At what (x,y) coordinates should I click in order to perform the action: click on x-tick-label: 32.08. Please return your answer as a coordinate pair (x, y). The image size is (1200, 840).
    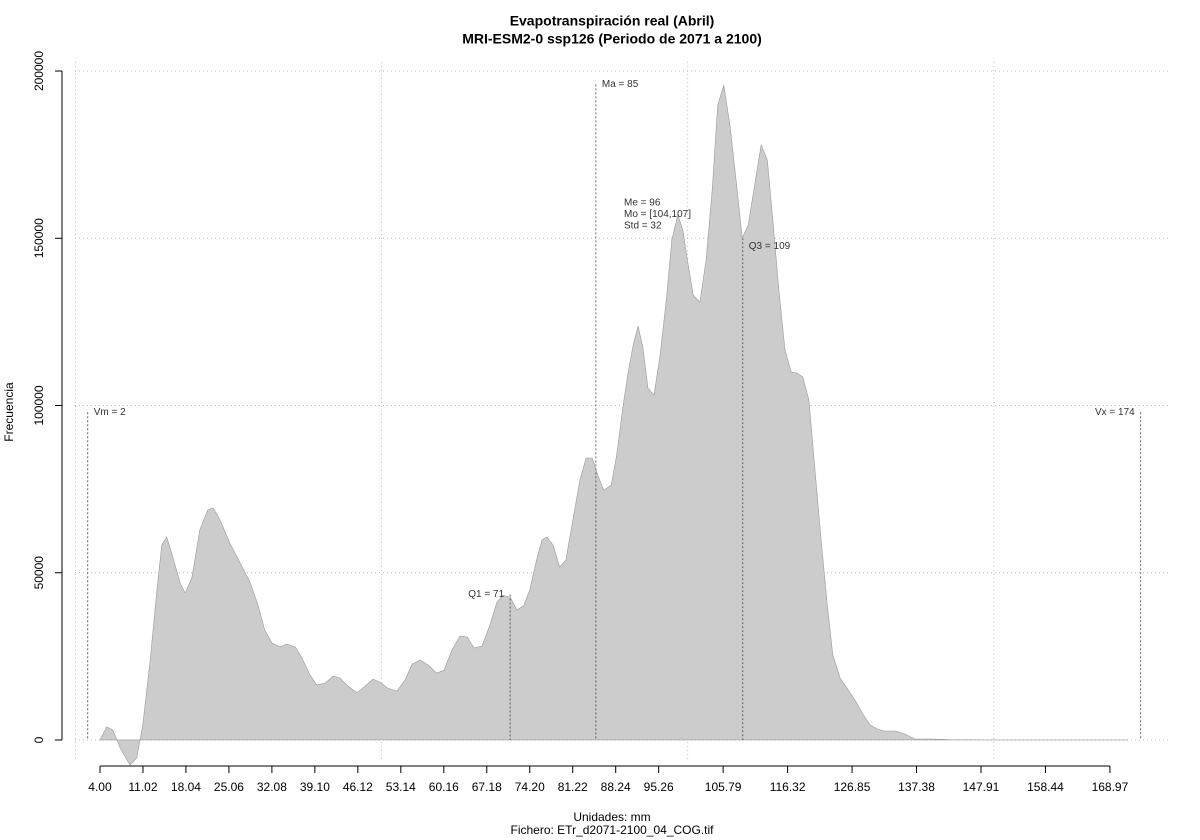
    Looking at the image, I should click on (272, 787).